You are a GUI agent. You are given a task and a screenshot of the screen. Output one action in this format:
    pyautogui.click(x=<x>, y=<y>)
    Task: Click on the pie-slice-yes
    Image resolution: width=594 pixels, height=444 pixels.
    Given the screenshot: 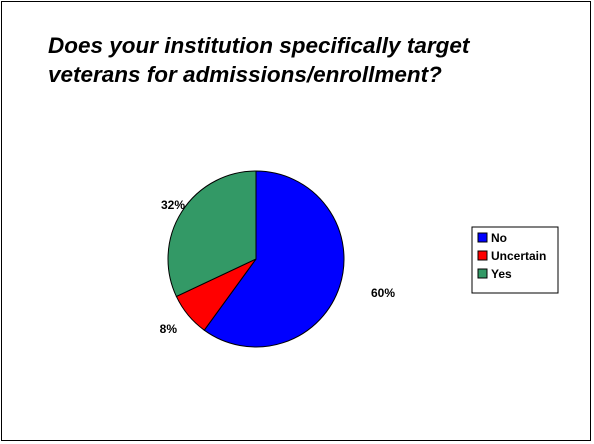 What is the action you would take?
    pyautogui.click(x=212, y=234)
    